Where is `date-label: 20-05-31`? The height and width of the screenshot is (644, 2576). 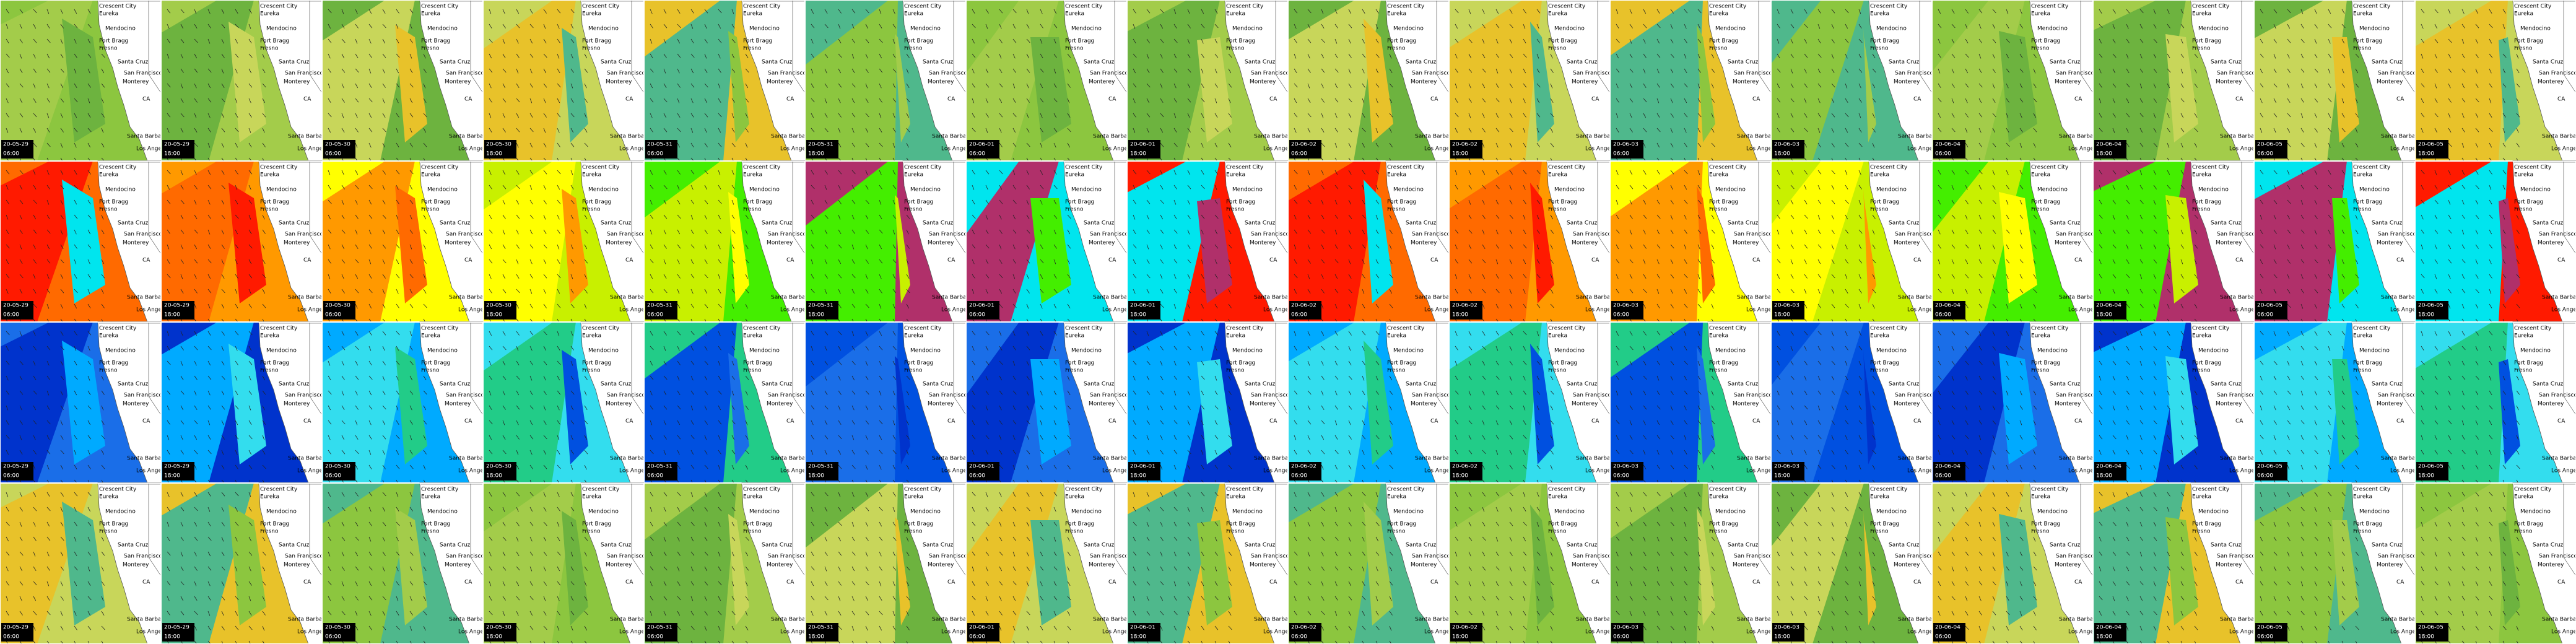 date-label: 20-05-31 is located at coordinates (820, 145).